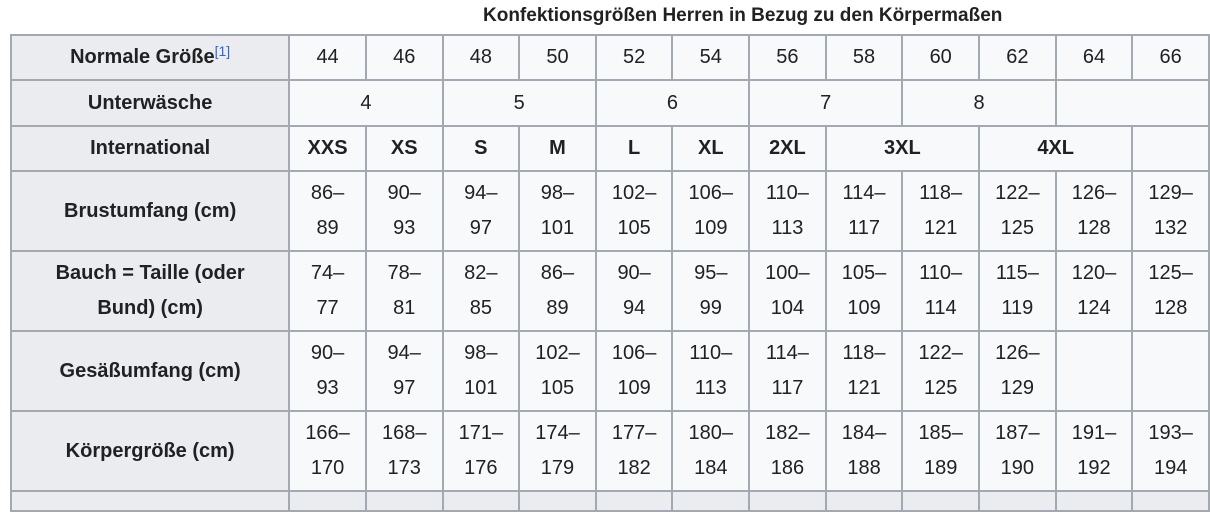 The image size is (1210, 512). What do you see at coordinates (150, 291) in the screenshot?
I see `row-header: Bauch = Taille (oder Bund) (cm)` at bounding box center [150, 291].